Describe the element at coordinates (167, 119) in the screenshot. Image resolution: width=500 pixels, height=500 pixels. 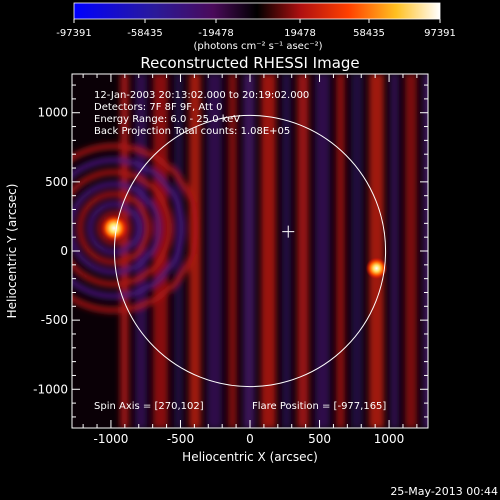
I see `info-line: Energy Range: 6.0 - 25.0 keV` at that location.